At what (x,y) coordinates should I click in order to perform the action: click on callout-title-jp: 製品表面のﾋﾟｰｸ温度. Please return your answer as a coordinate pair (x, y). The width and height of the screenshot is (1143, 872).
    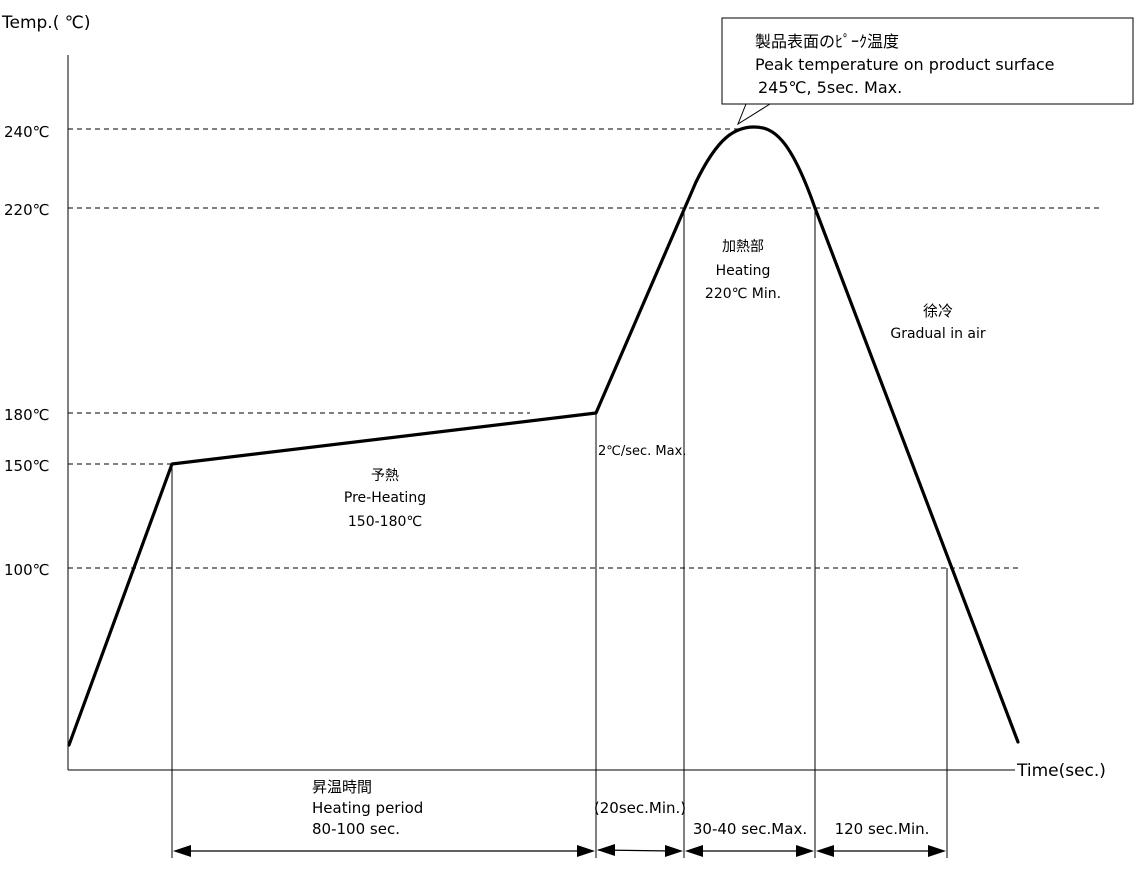
    Looking at the image, I should click on (827, 41).